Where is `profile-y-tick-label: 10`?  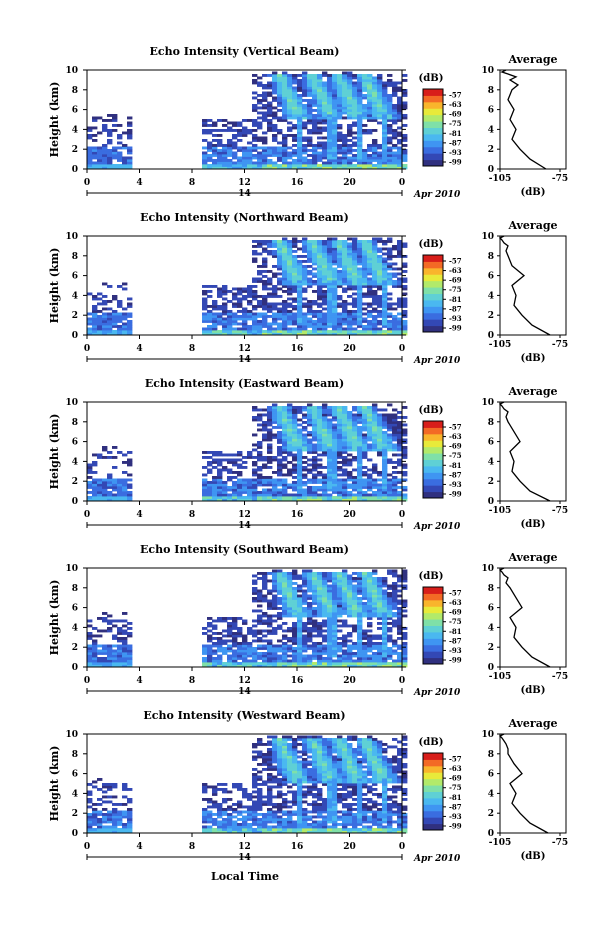
profile-y-tick-label: 10 is located at coordinates (487, 71).